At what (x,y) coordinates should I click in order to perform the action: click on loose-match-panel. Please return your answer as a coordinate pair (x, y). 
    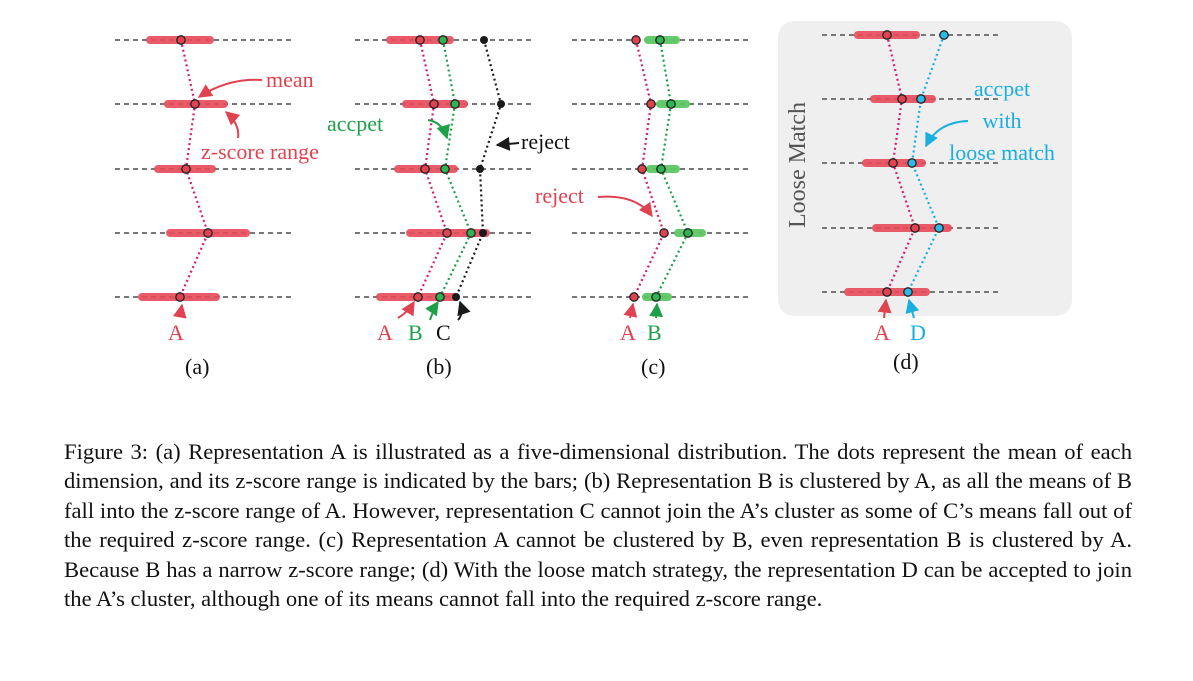
    Looking at the image, I should click on (925, 168).